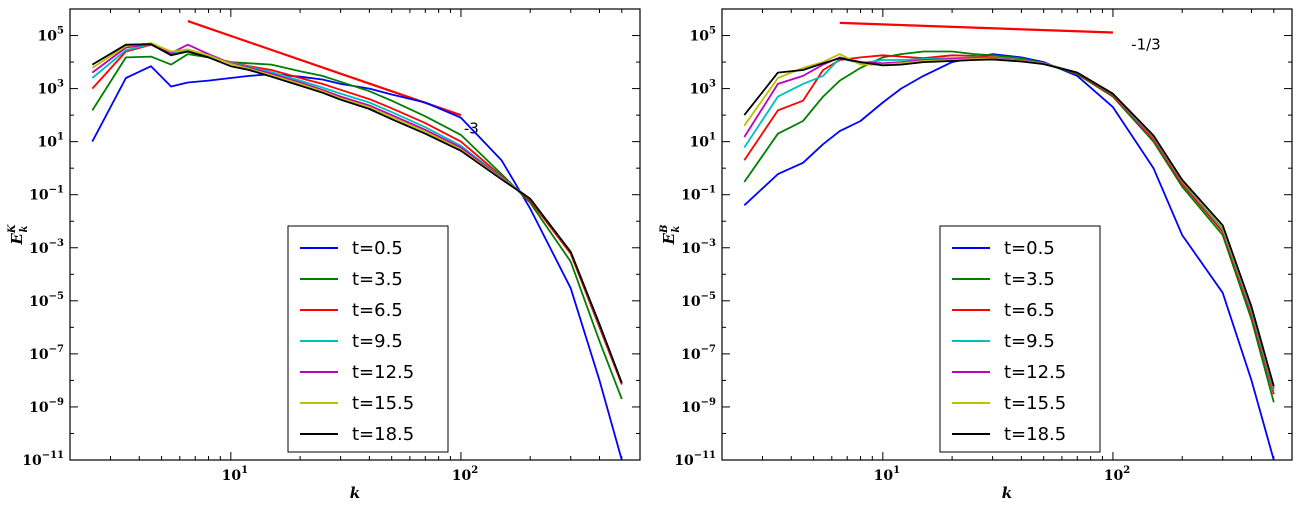 The width and height of the screenshot is (1302, 521). I want to click on y-axis-label: EBk, so click(670, 235).